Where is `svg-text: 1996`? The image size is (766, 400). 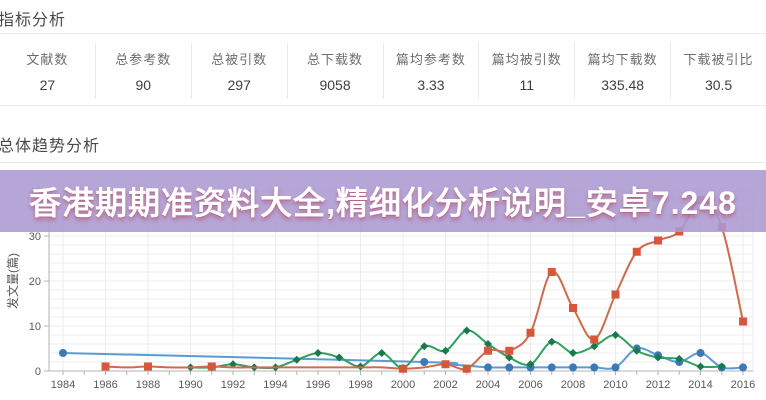
svg-text: 1996 is located at coordinates (318, 385).